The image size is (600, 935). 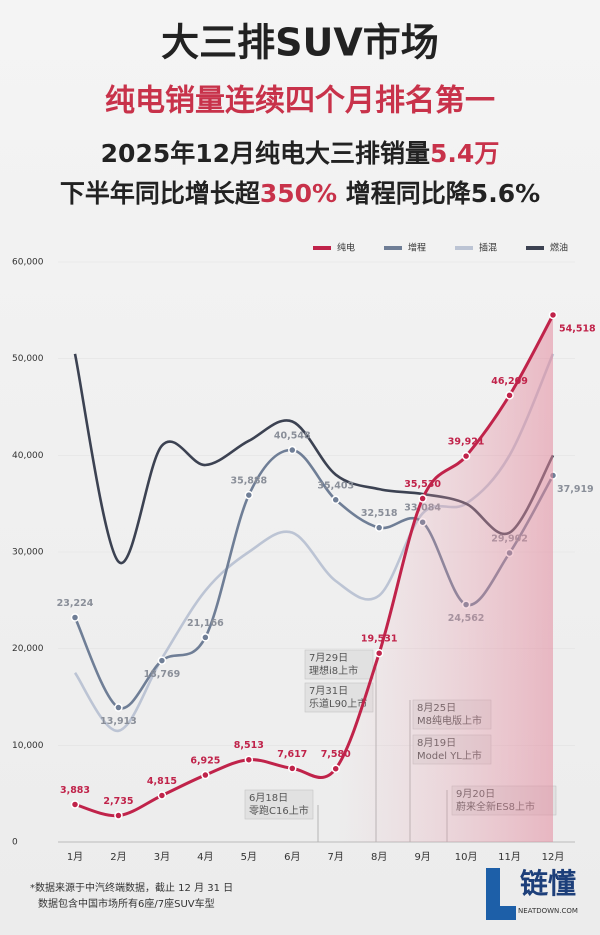 I want to click on y-tick-label: 40,000, so click(x=28, y=456).